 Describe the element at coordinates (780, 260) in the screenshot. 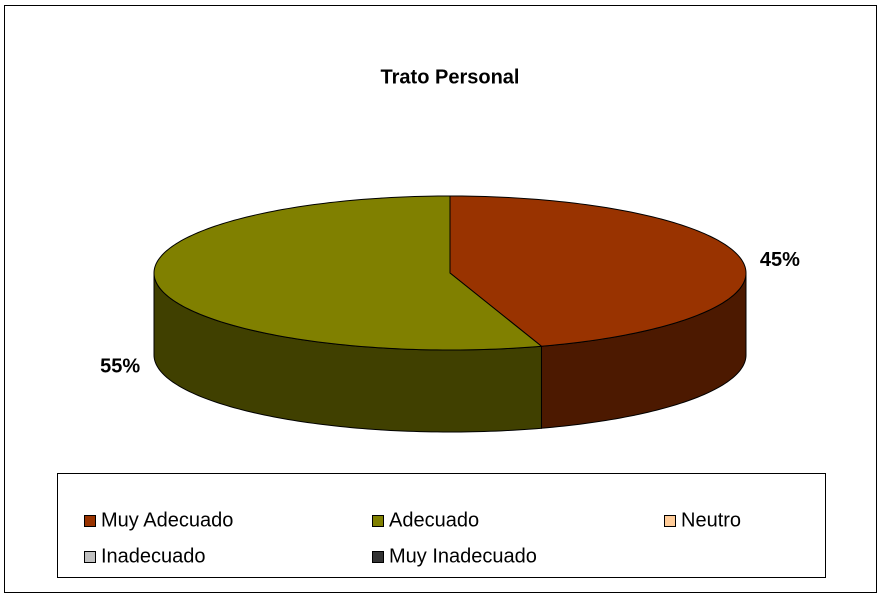

I see `data-label: 45%` at that location.